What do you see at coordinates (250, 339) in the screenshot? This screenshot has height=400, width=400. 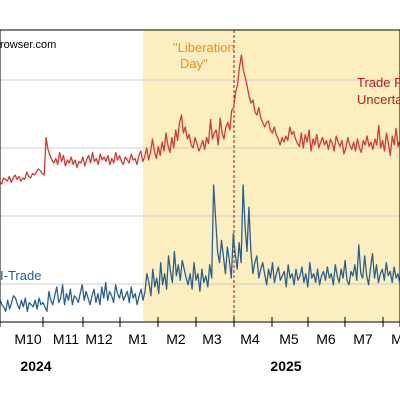 I see `x-tick-label: M4` at bounding box center [250, 339].